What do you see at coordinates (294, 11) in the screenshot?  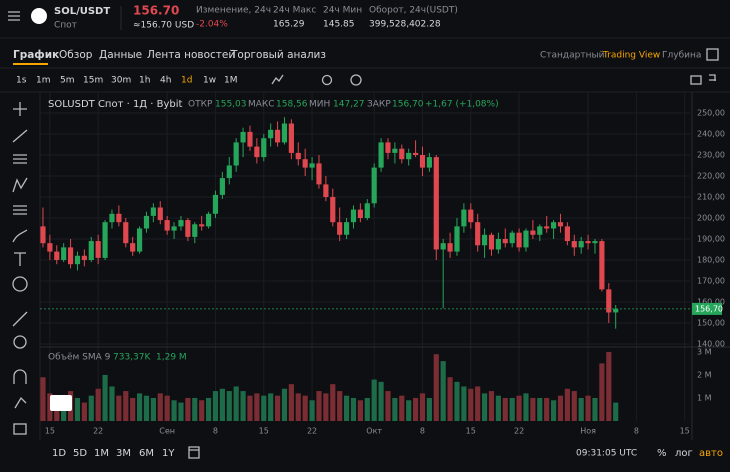 I see `stat-label: 24ч Макс` at bounding box center [294, 11].